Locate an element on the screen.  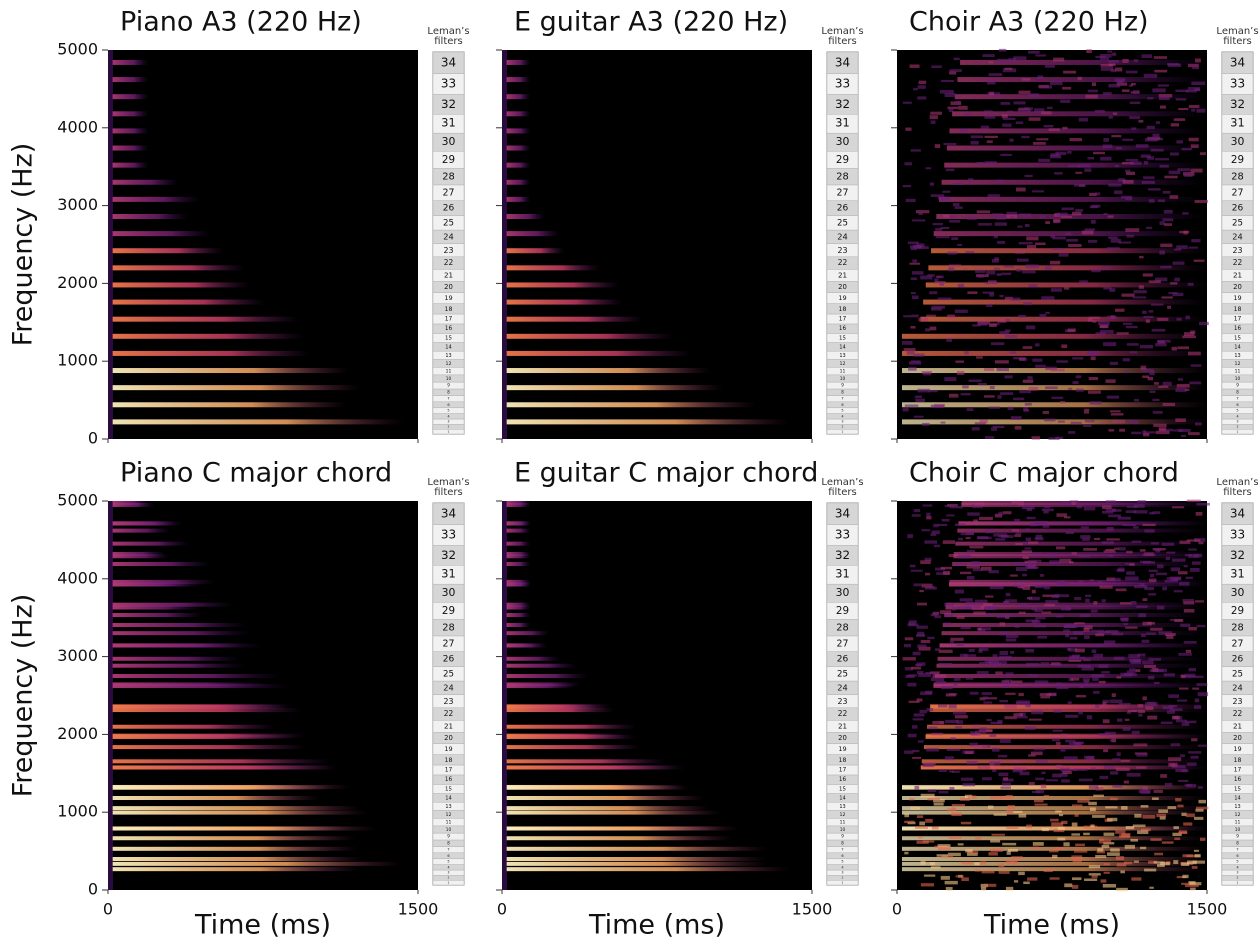
filter-number: 30 is located at coordinates (843, 592).